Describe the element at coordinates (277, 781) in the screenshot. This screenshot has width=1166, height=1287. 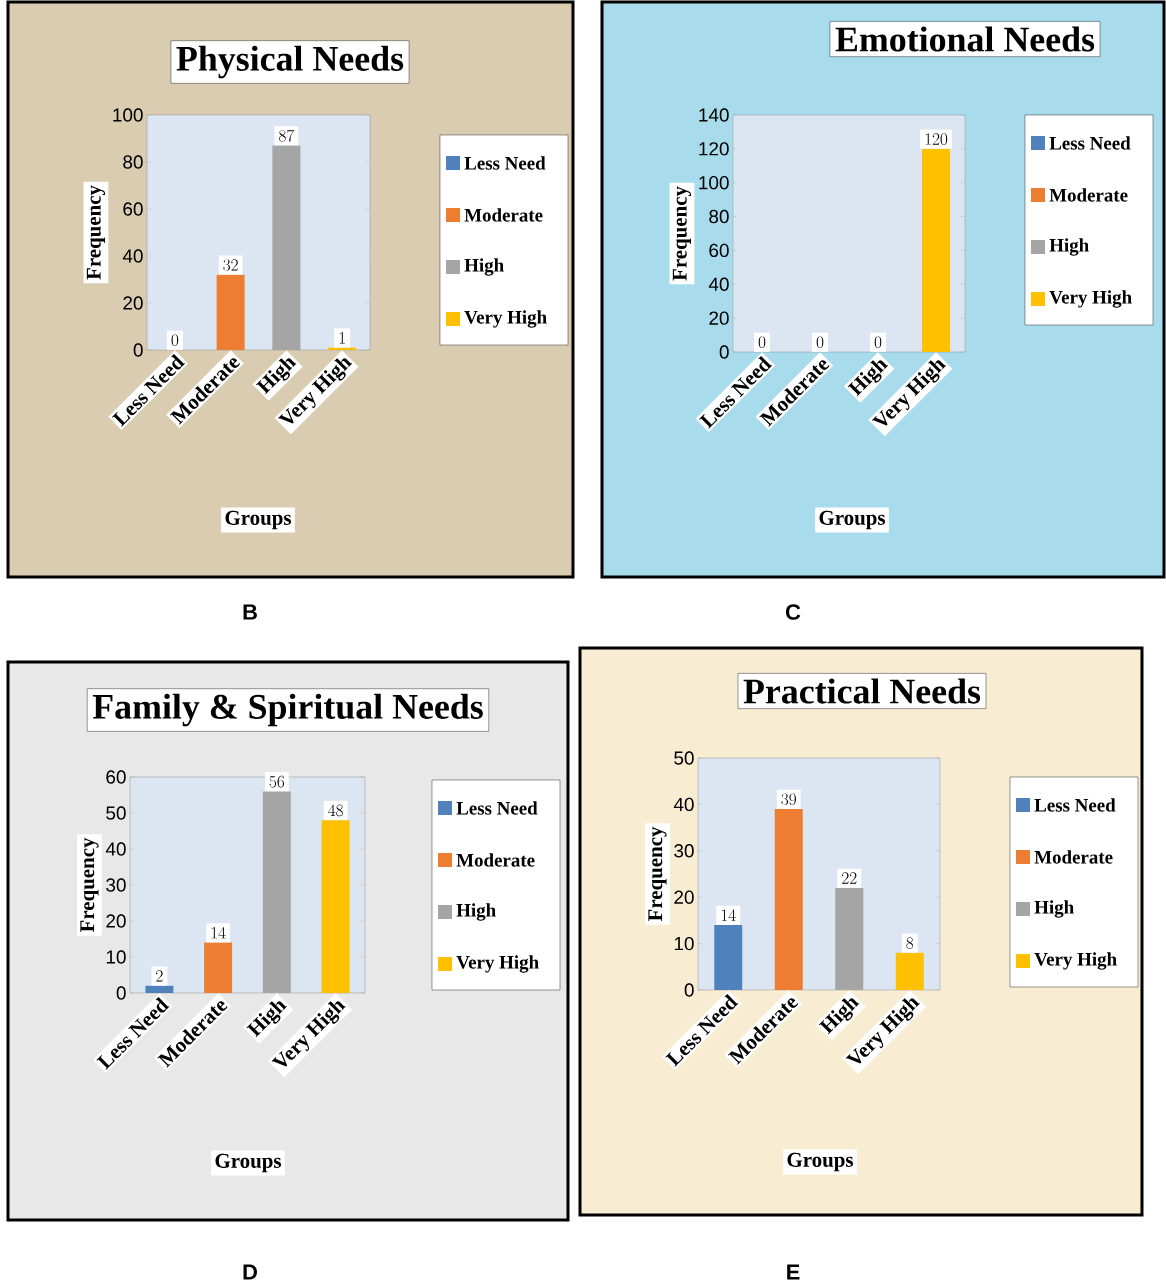
I see `data-label: 56` at that location.